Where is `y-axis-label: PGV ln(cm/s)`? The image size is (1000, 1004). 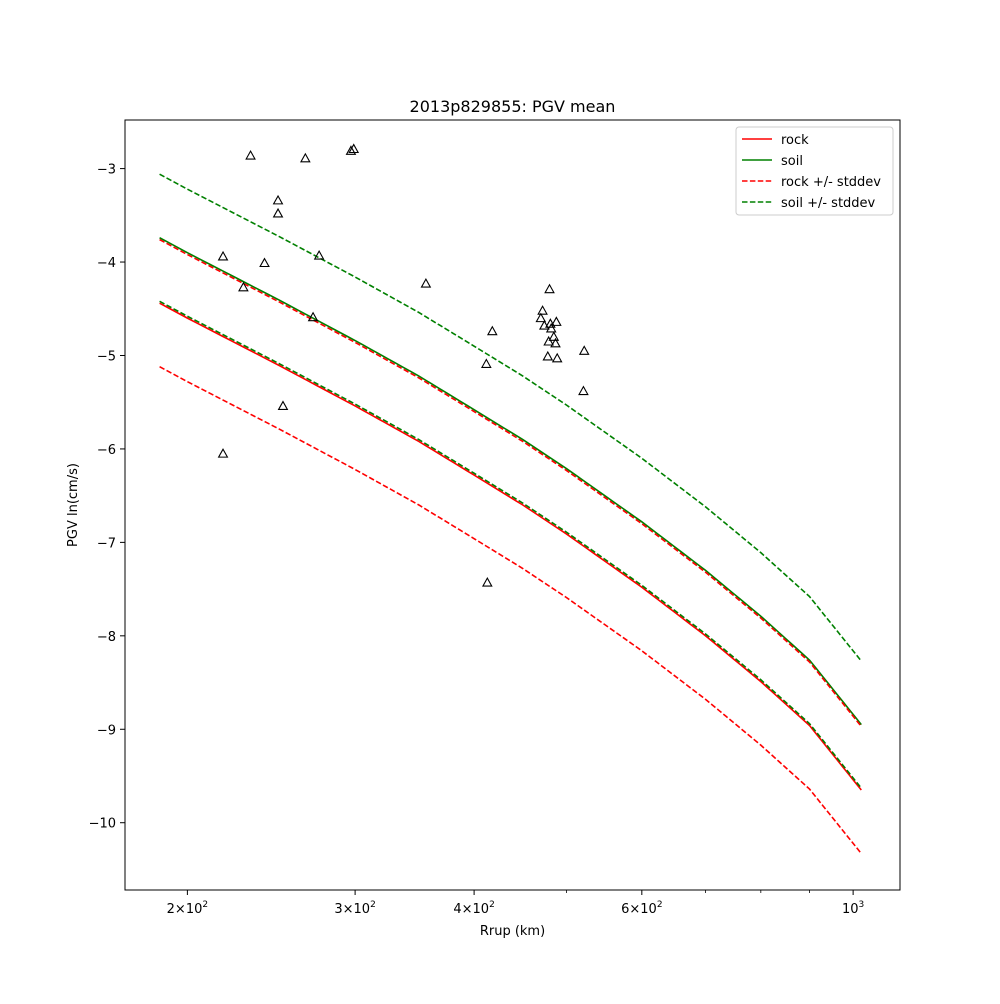 y-axis-label: PGV ln(cm/s) is located at coordinates (73, 505).